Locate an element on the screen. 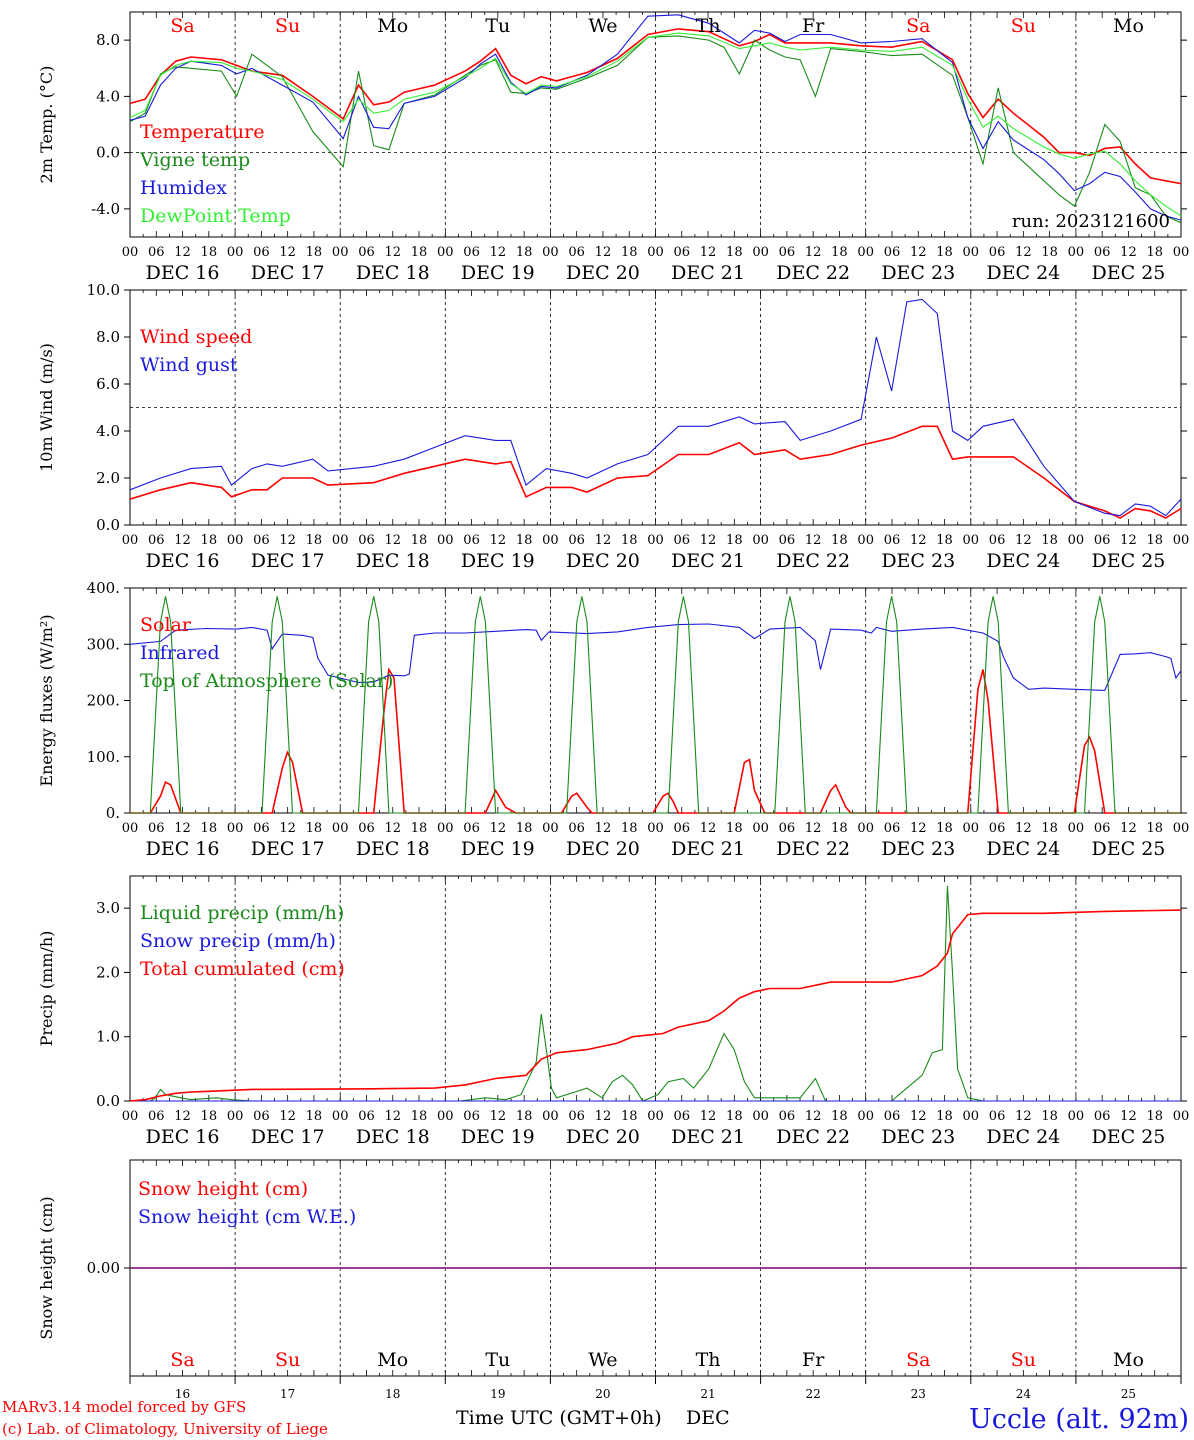  legend-entry: Wind gust is located at coordinates (189, 365).